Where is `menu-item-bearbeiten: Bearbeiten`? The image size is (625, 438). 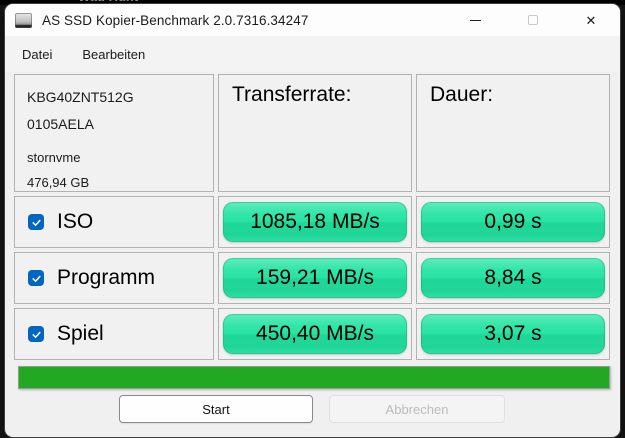 menu-item-bearbeiten: Bearbeiten is located at coordinates (114, 54).